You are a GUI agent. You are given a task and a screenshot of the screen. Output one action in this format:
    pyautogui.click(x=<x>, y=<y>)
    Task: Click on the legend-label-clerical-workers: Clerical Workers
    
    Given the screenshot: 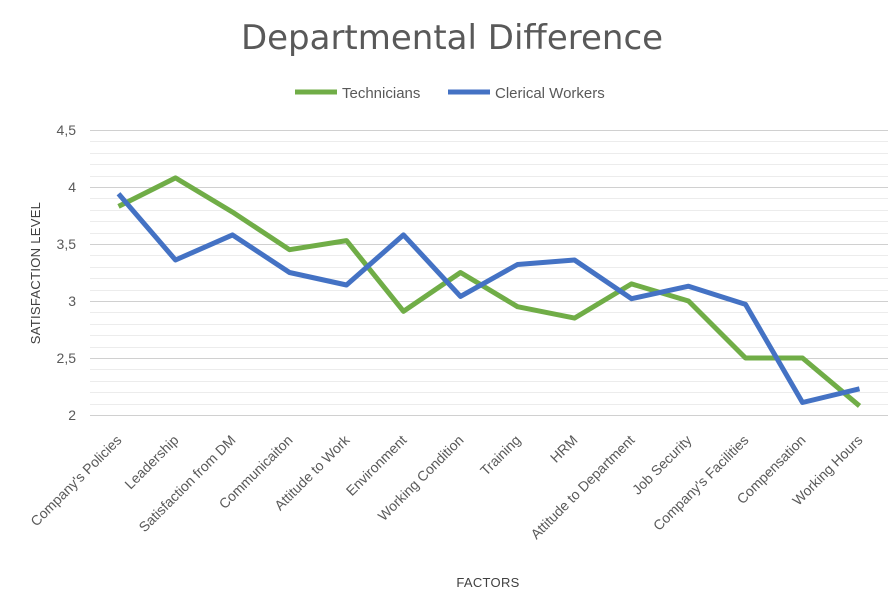 What is the action you would take?
    pyautogui.click(x=550, y=93)
    